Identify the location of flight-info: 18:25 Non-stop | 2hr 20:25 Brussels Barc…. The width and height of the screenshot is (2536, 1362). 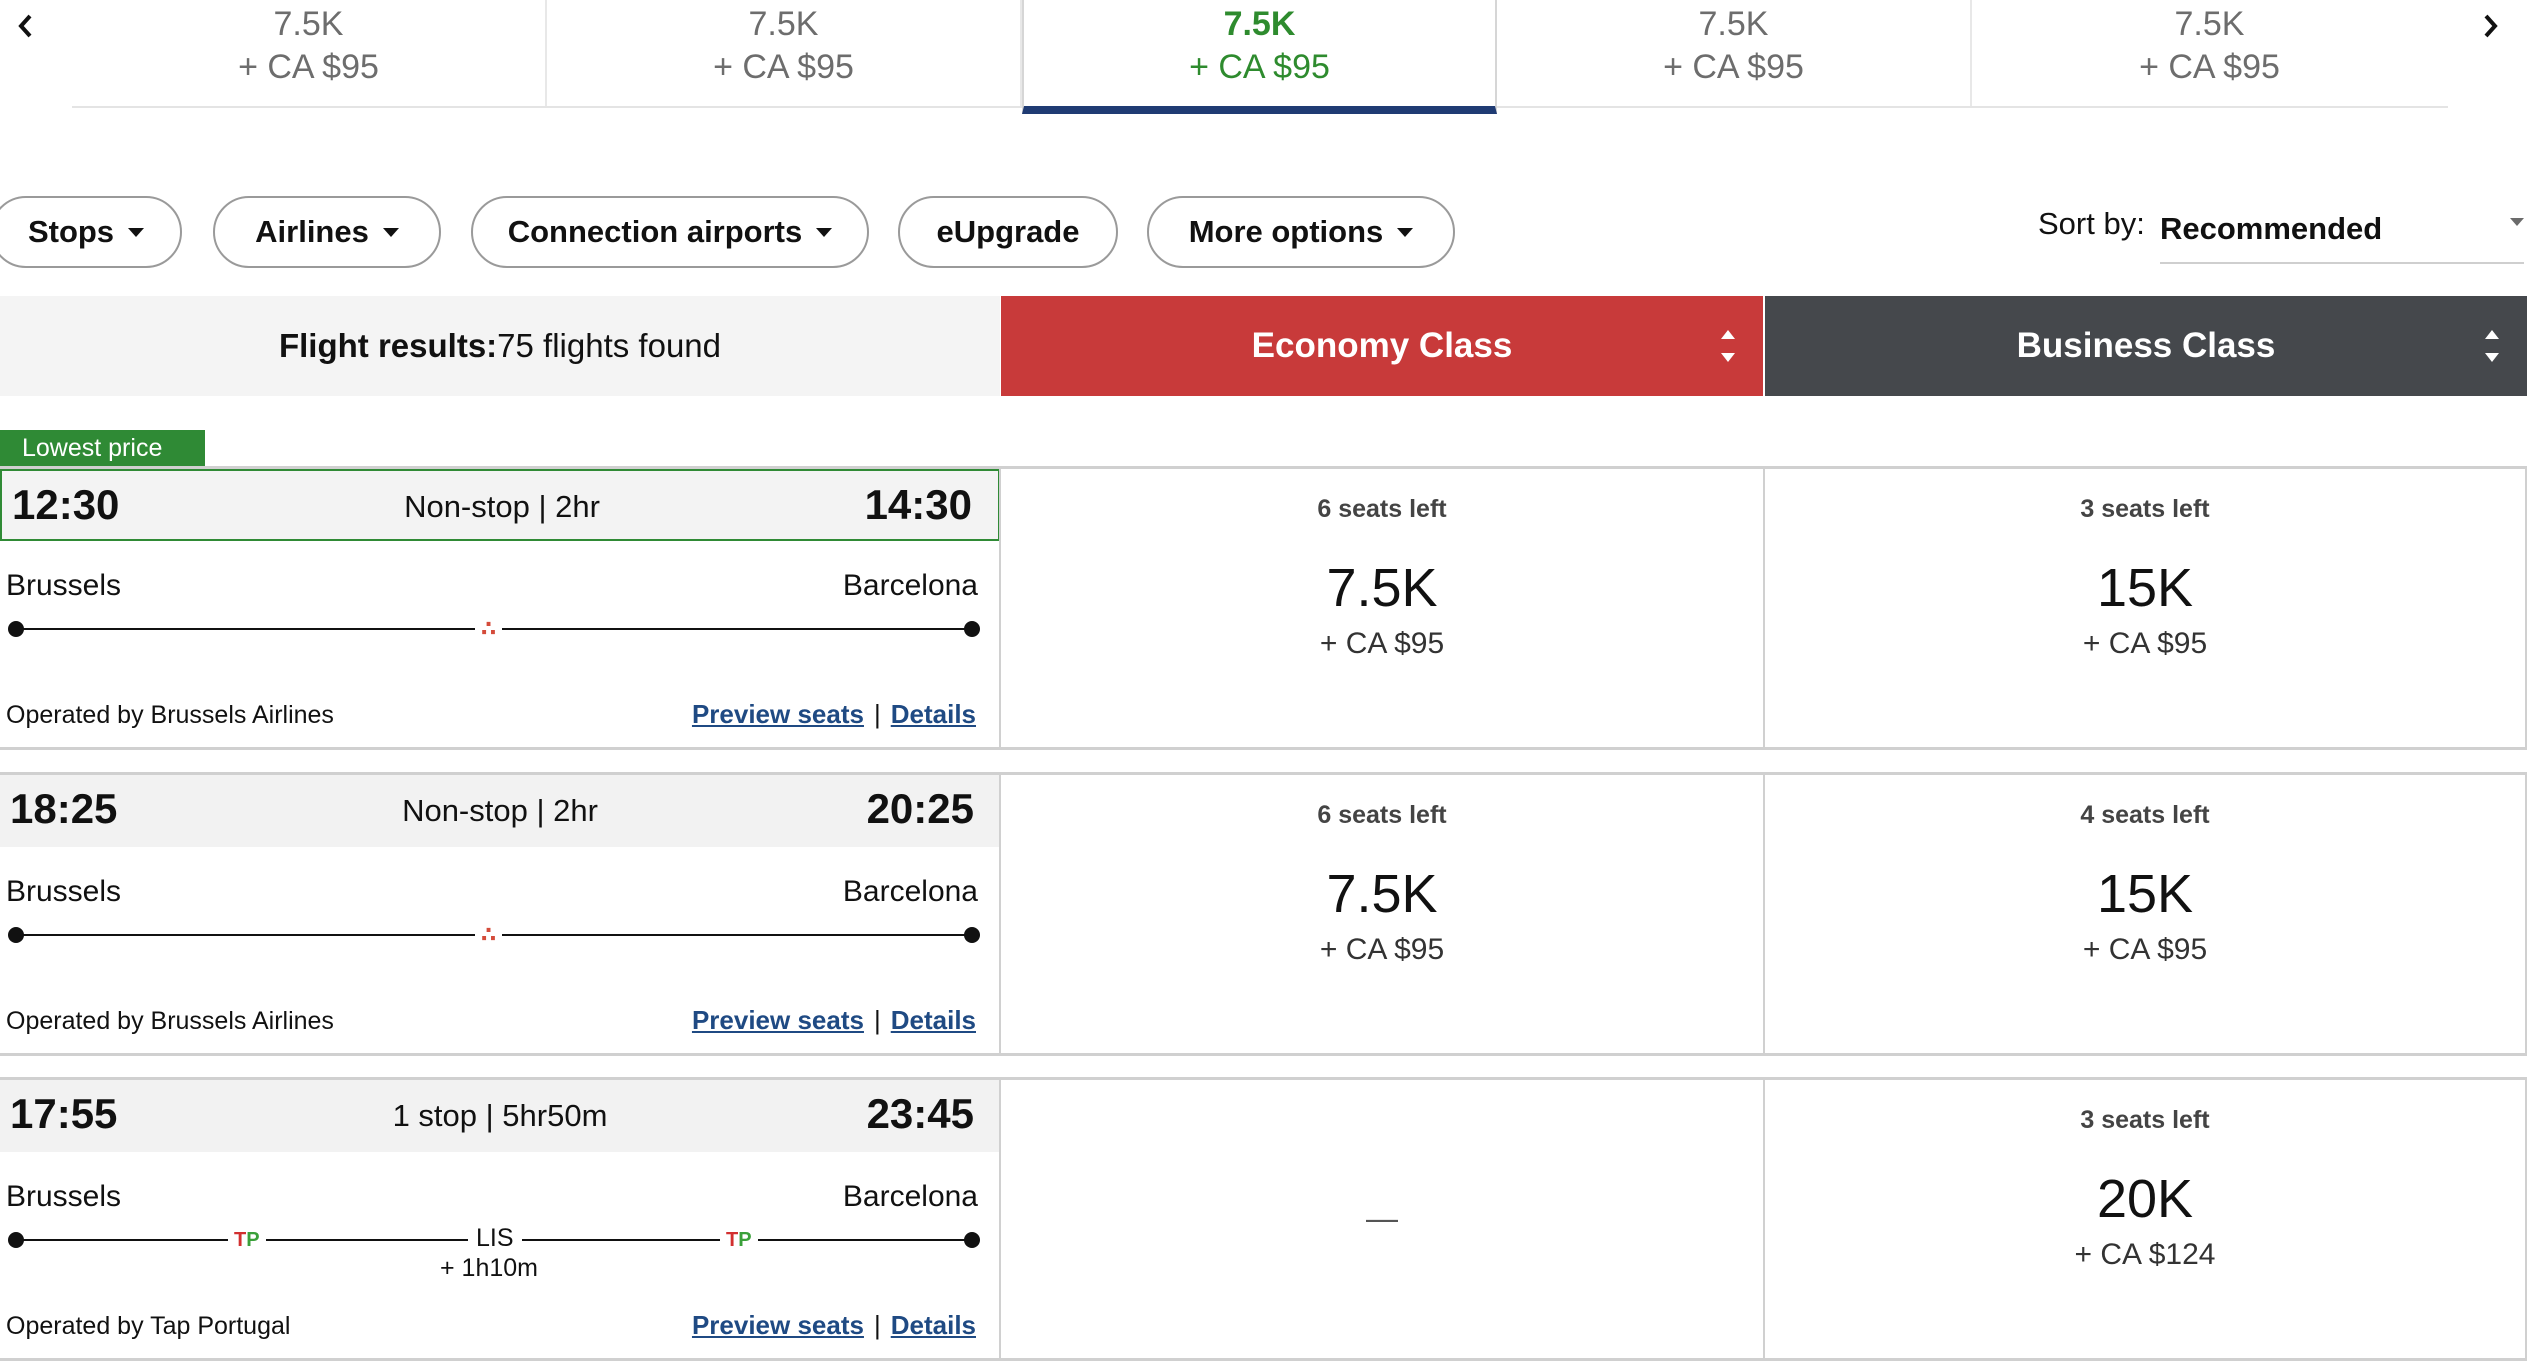
(500, 914).